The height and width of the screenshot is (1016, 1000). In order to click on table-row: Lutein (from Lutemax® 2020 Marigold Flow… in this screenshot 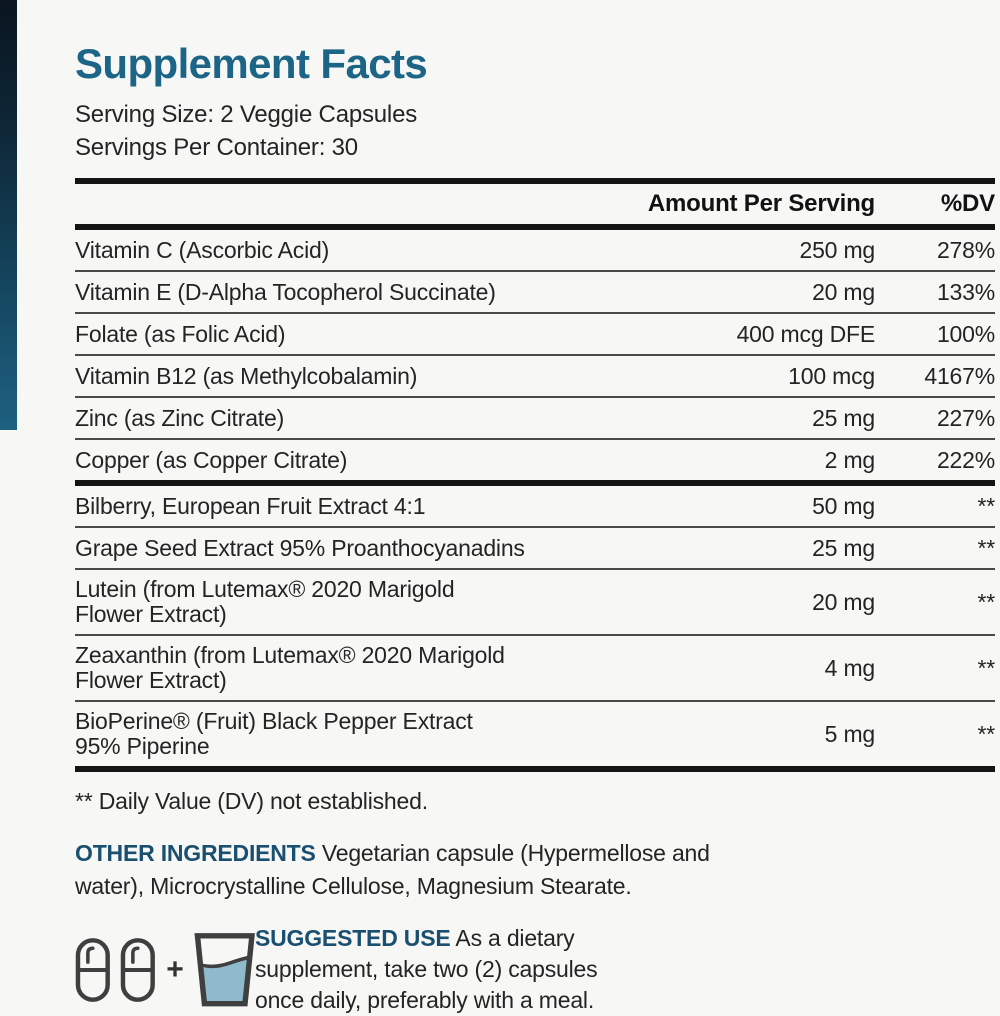, I will do `click(535, 601)`.